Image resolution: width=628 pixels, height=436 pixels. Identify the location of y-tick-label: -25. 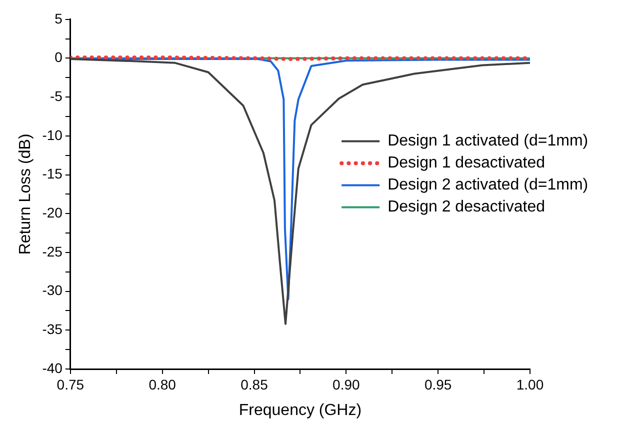
(52, 251).